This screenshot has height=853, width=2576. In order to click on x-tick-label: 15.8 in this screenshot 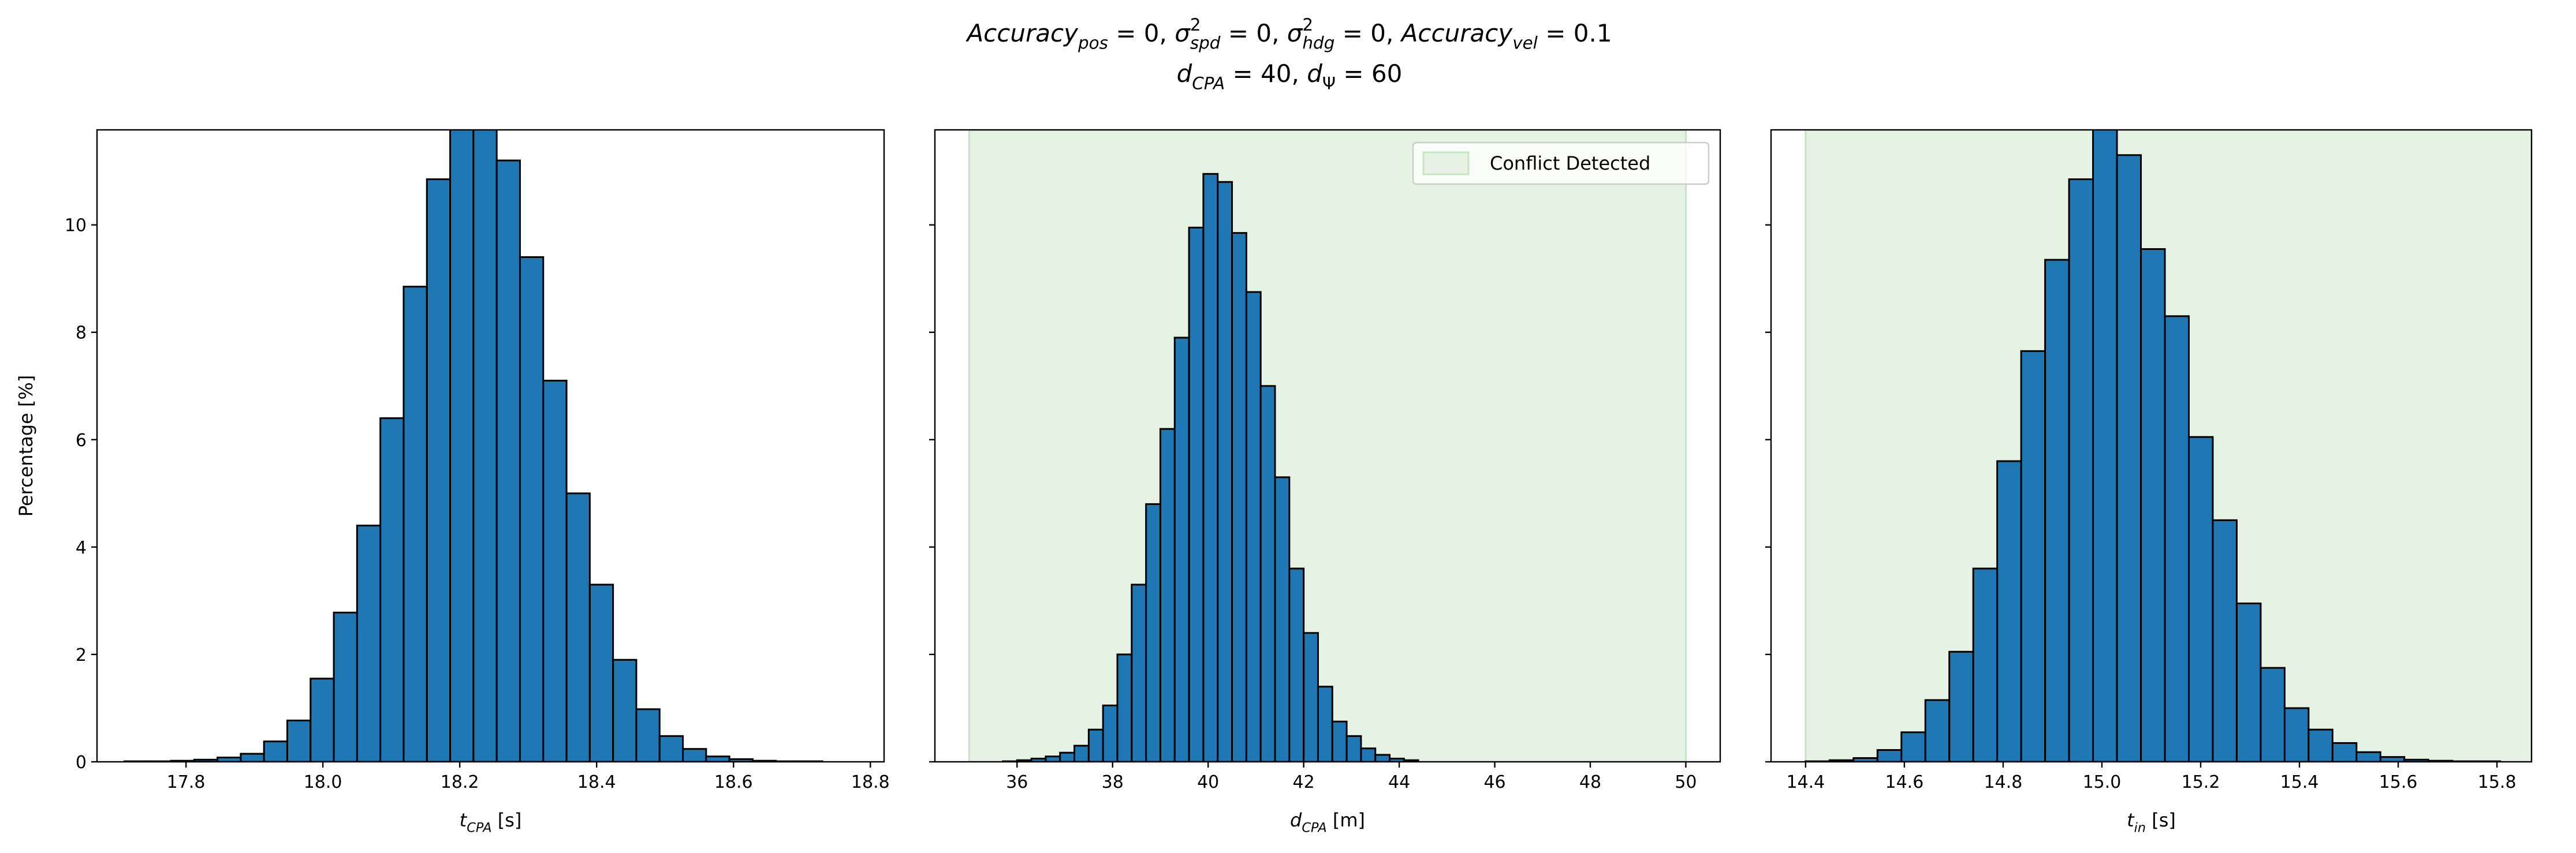, I will do `click(2497, 782)`.